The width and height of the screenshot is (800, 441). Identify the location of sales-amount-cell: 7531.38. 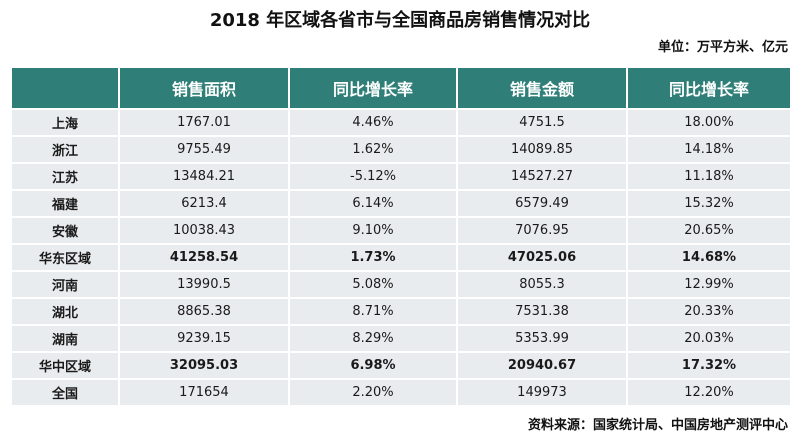
(542, 311).